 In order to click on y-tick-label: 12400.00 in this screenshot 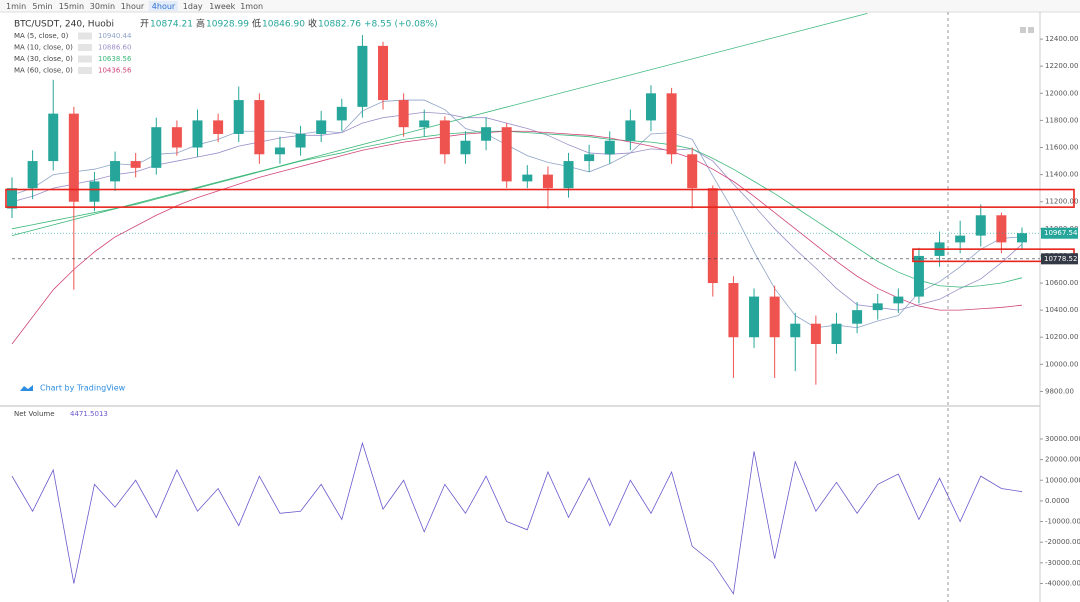, I will do `click(1061, 39)`.